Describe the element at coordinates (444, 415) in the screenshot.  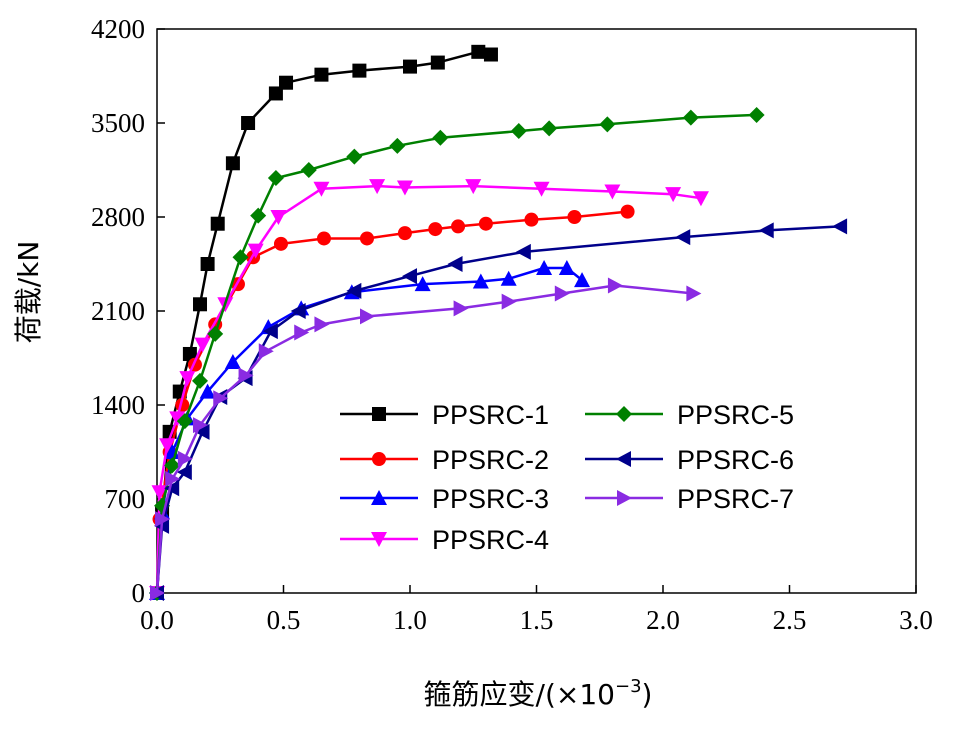
I see `legend-item: PPSRC-1` at that location.